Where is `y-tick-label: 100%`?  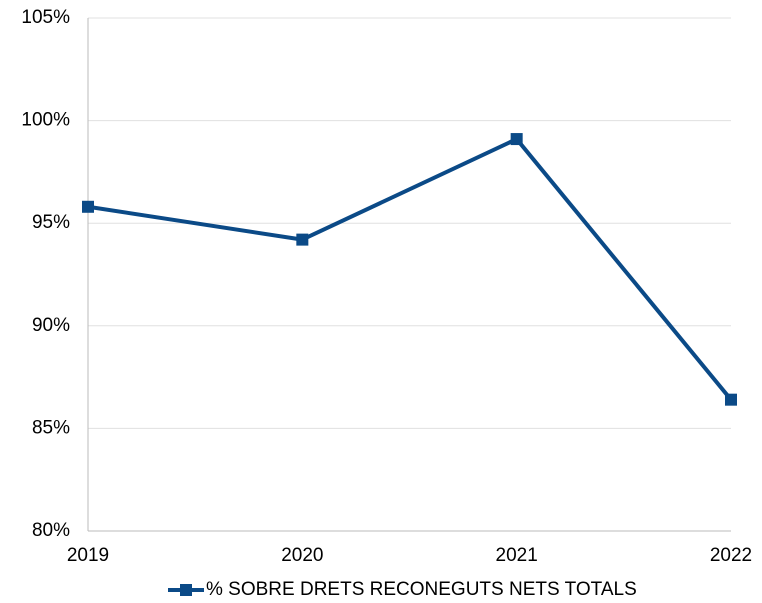
y-tick-label: 100% is located at coordinates (45, 120).